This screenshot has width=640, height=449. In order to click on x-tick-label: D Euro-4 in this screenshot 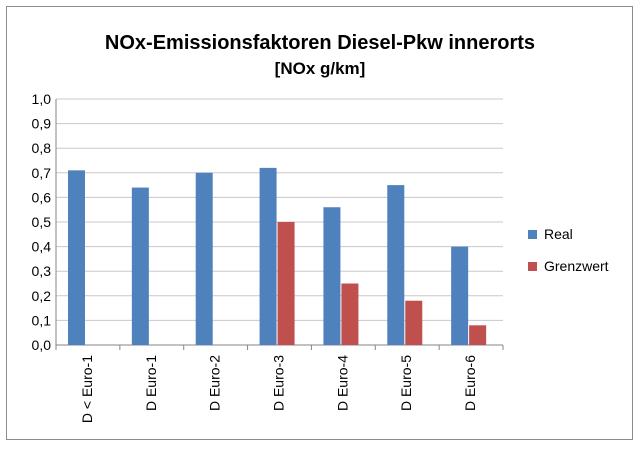, I will do `click(342, 383)`.